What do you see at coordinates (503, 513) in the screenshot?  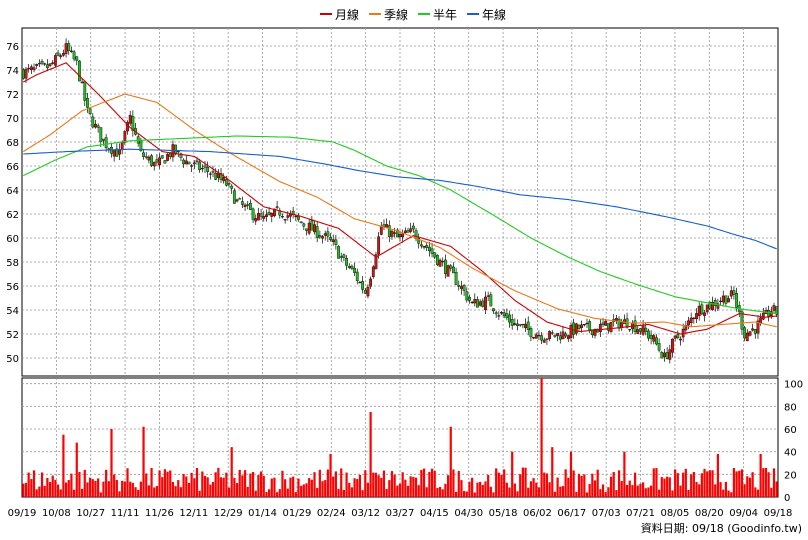 I see `x-tick-label: 05/18` at bounding box center [503, 513].